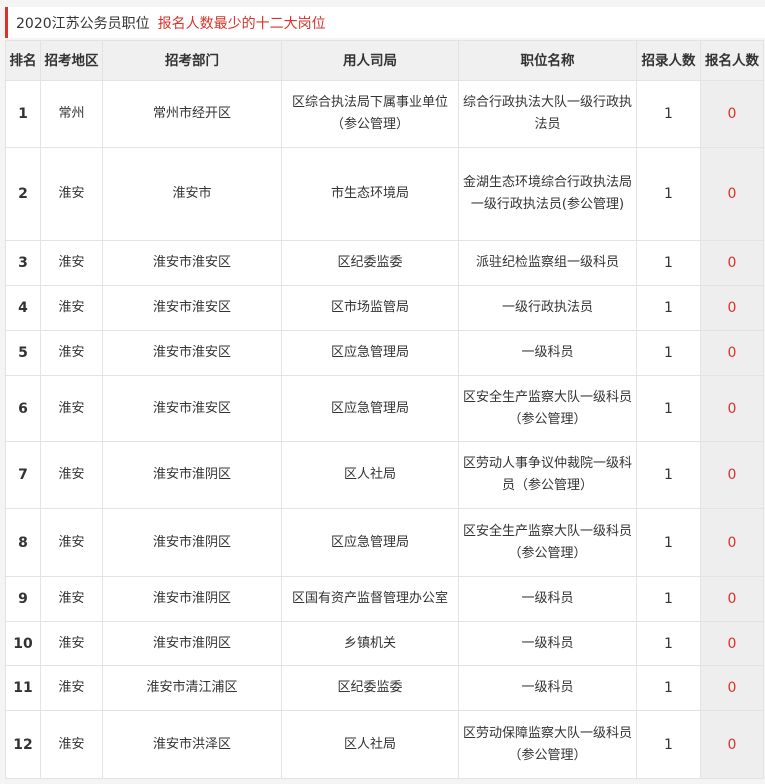 This screenshot has height=784, width=765. I want to click on cell-position: 区劳动人事争议仲裁院一级科员（参公管理）, so click(547, 475).